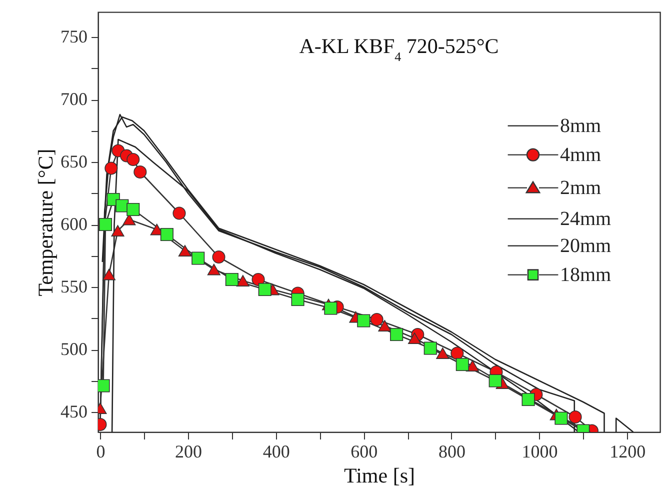 The width and height of the screenshot is (665, 495). I want to click on x-axis-title: Time [s], so click(379, 476).